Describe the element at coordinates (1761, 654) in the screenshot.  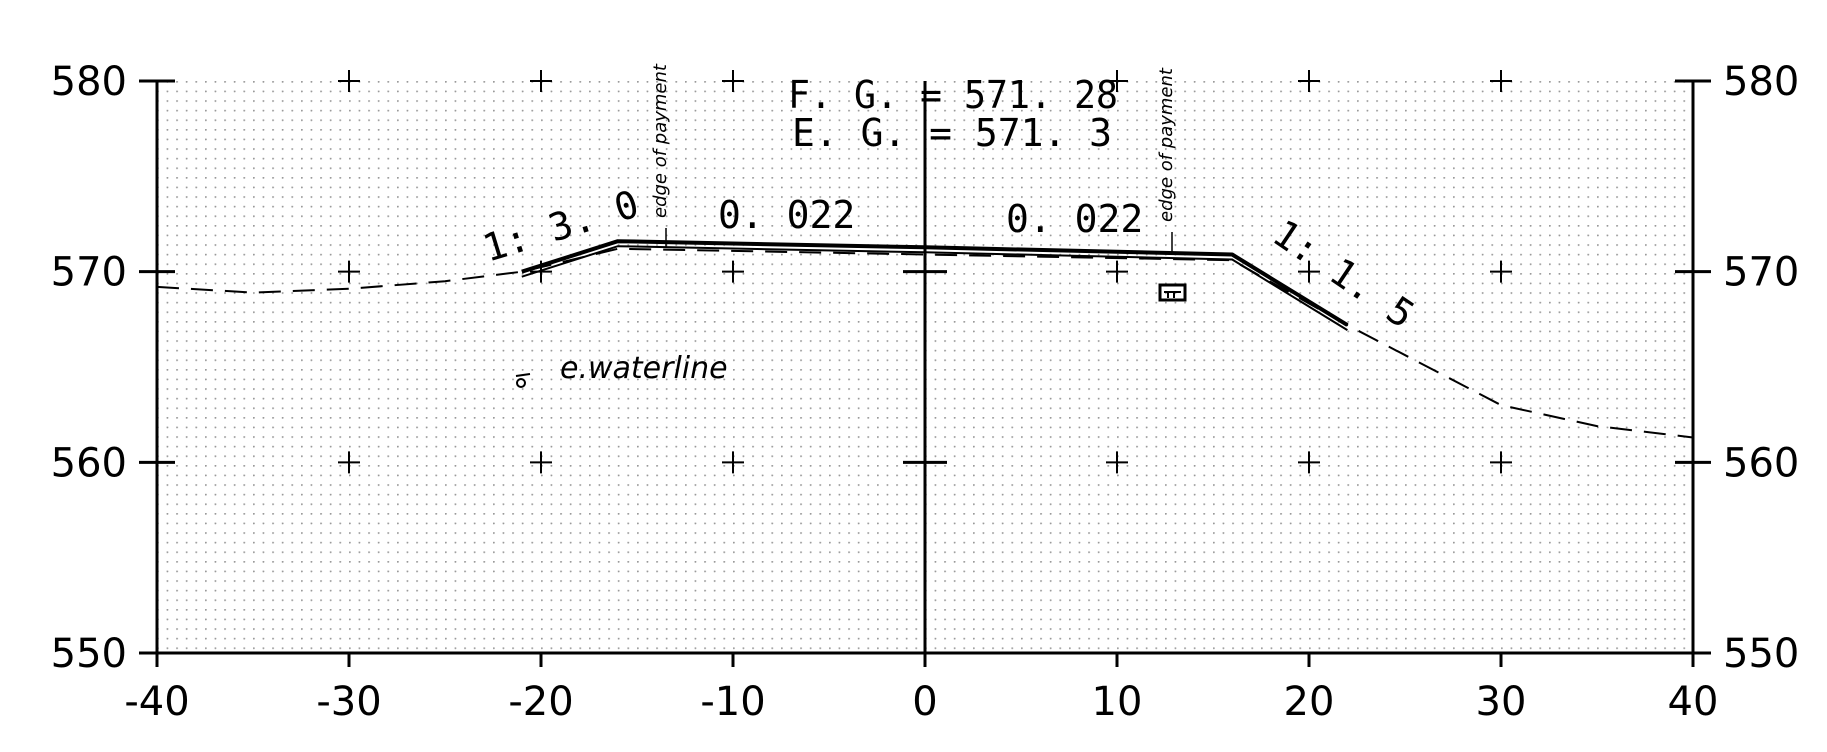
I see `y-tick-label-right: 550` at that location.